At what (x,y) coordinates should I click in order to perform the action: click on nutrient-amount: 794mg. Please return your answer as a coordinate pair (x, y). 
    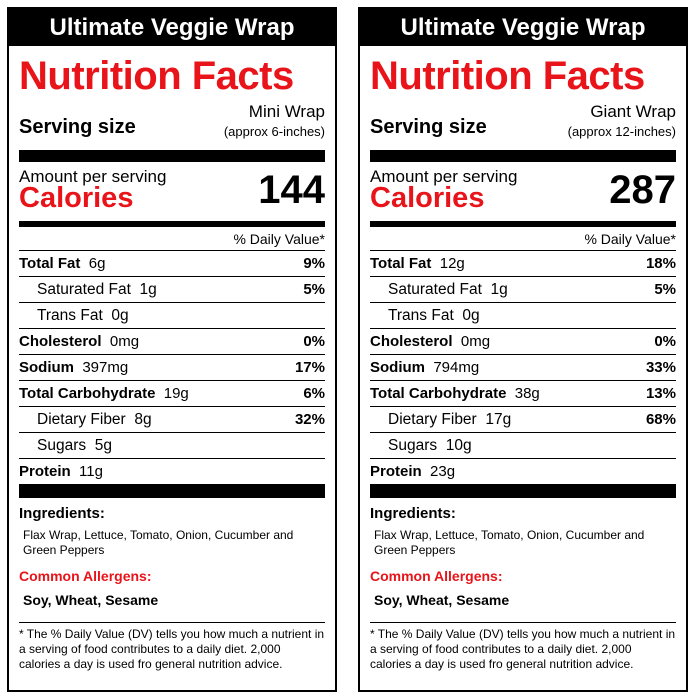
    Looking at the image, I should click on (456, 367).